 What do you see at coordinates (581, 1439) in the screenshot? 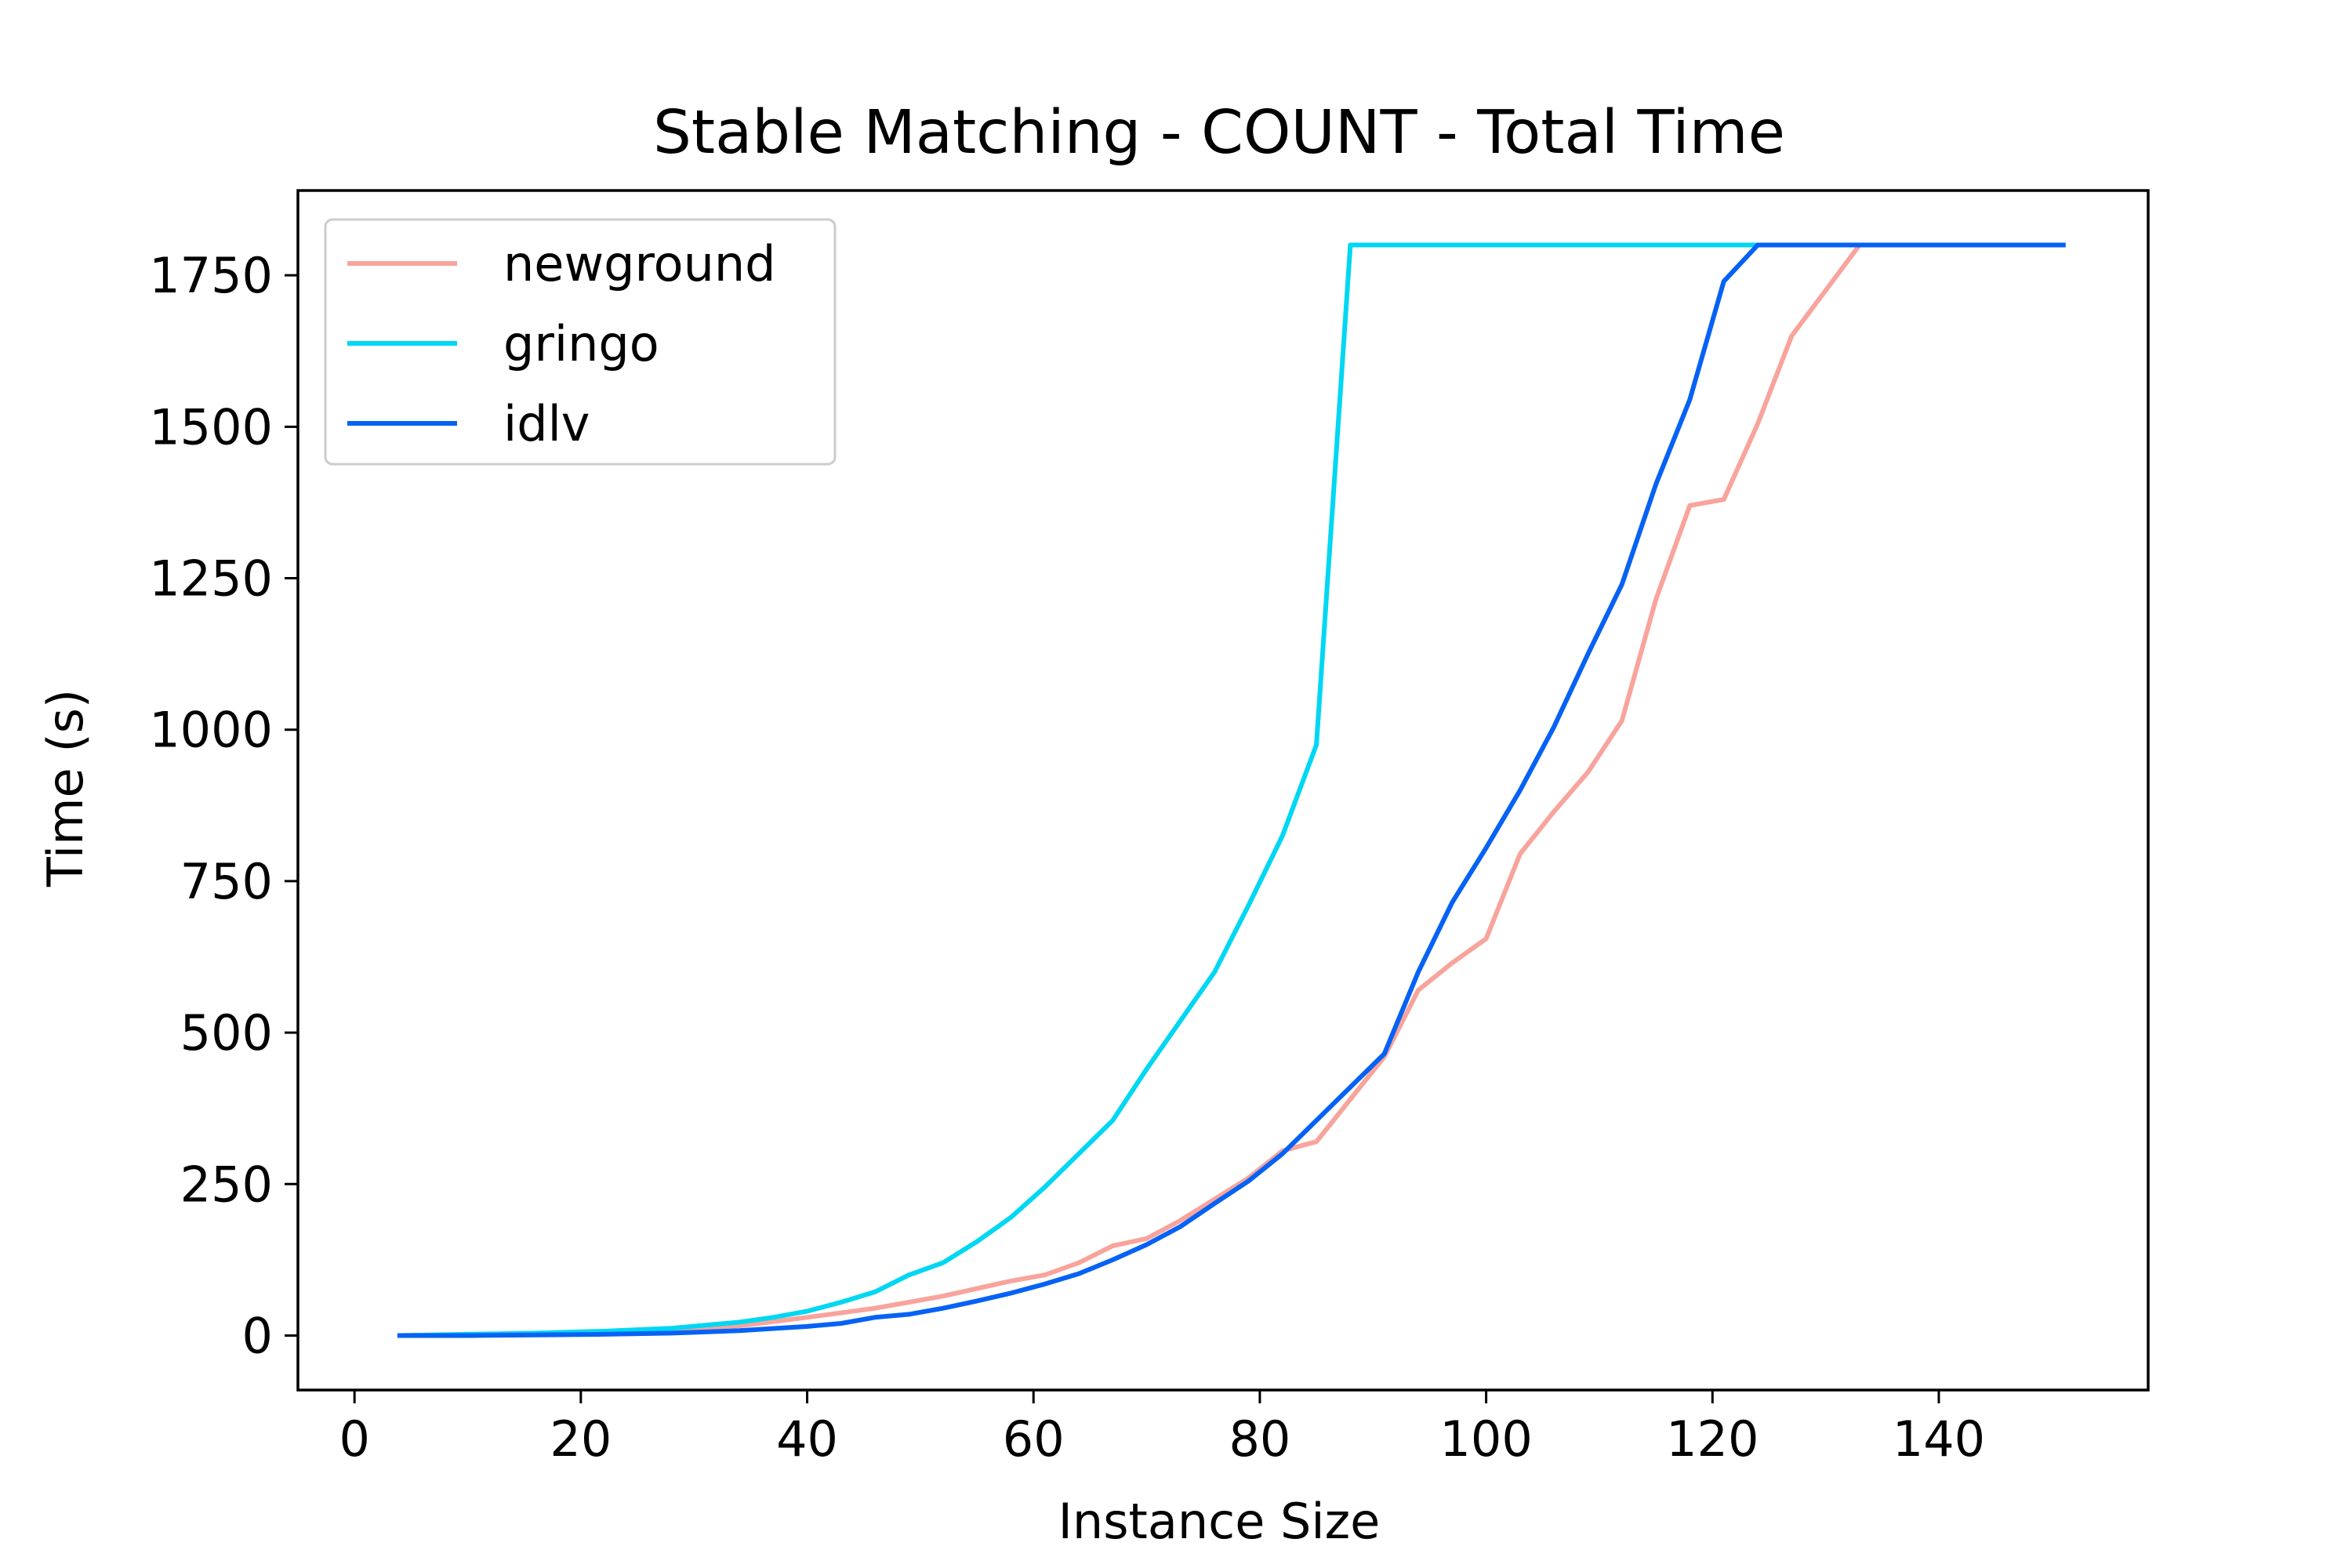
I see `x-tick-label: 20` at bounding box center [581, 1439].